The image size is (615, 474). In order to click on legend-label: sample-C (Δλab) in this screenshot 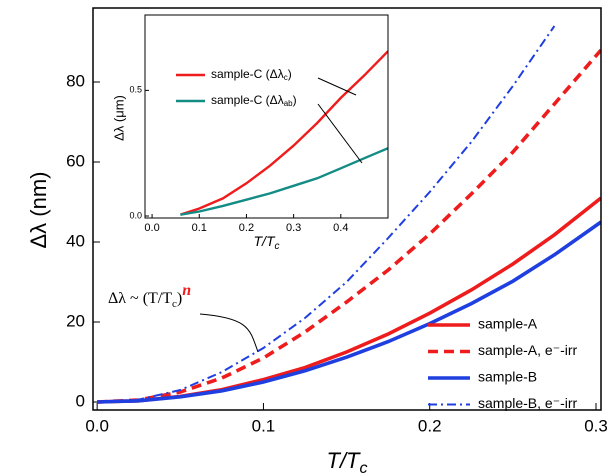, I will do `click(254, 100)`.